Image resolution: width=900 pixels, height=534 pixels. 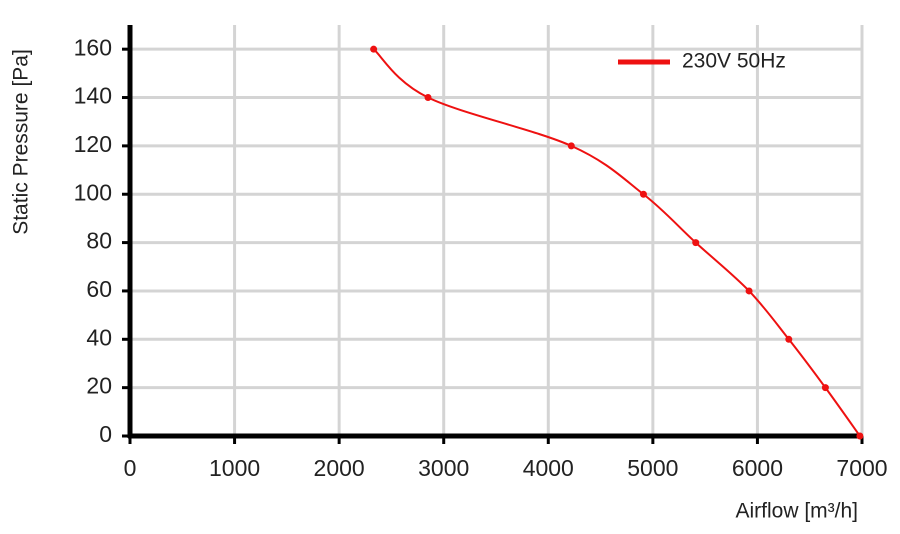 What do you see at coordinates (99, 241) in the screenshot?
I see `y-tick-label: 80` at bounding box center [99, 241].